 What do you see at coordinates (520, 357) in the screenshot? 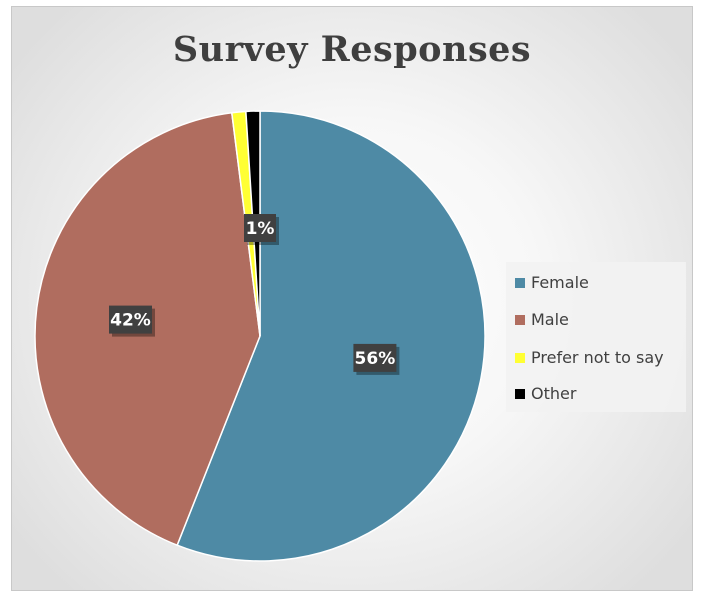
I see `legend-swatch-prefer-not-to-say` at bounding box center [520, 357].